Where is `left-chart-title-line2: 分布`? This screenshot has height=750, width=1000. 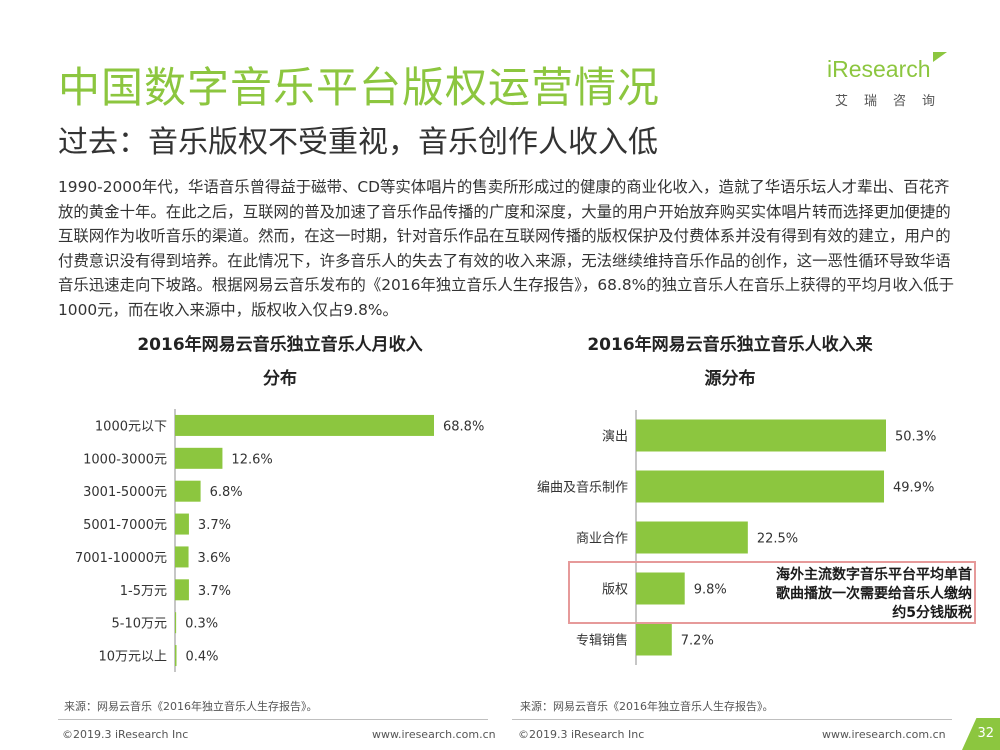 left-chart-title-line2: 分布 is located at coordinates (280, 379).